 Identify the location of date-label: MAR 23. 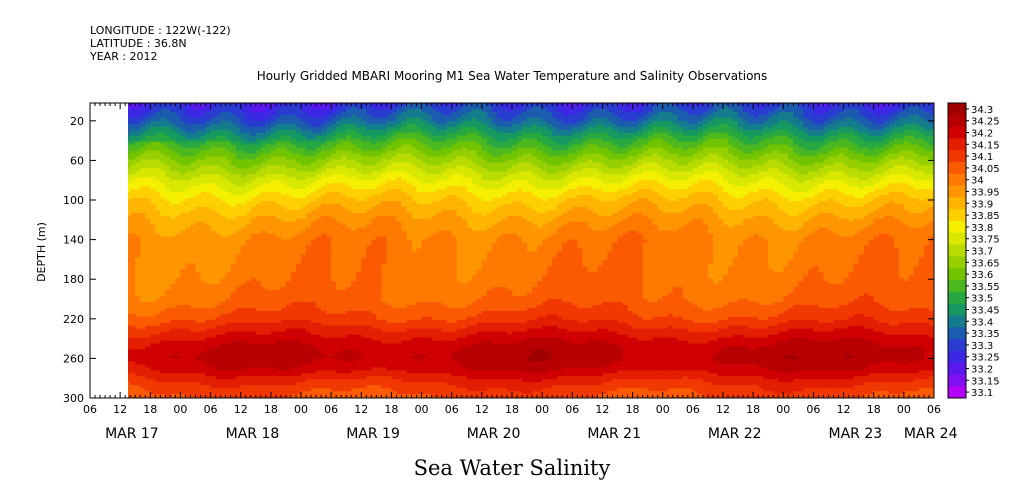
(856, 434).